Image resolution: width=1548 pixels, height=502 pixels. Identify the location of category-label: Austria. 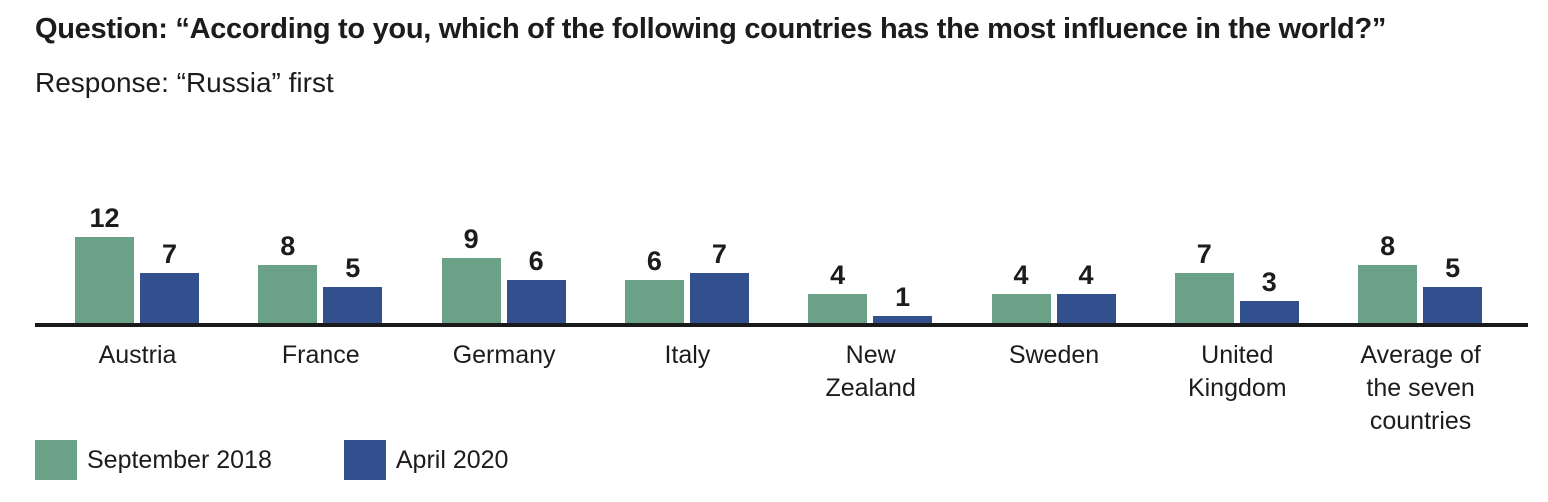
(137, 355).